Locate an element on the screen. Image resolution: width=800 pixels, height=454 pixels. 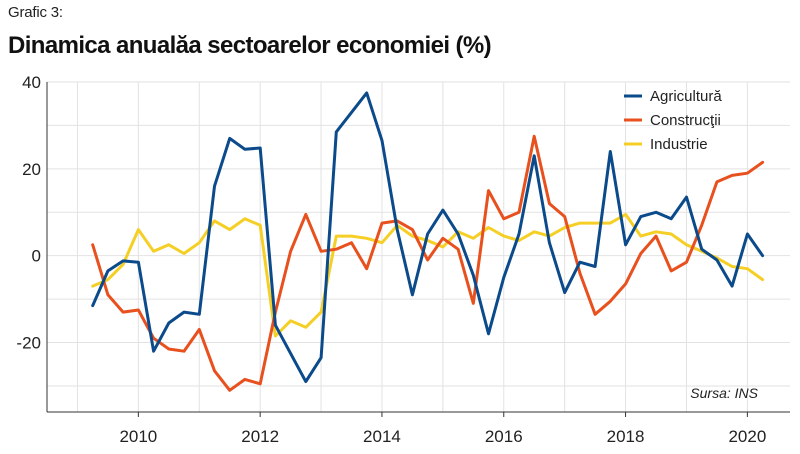
legend-label: Construcţii is located at coordinates (685, 120).